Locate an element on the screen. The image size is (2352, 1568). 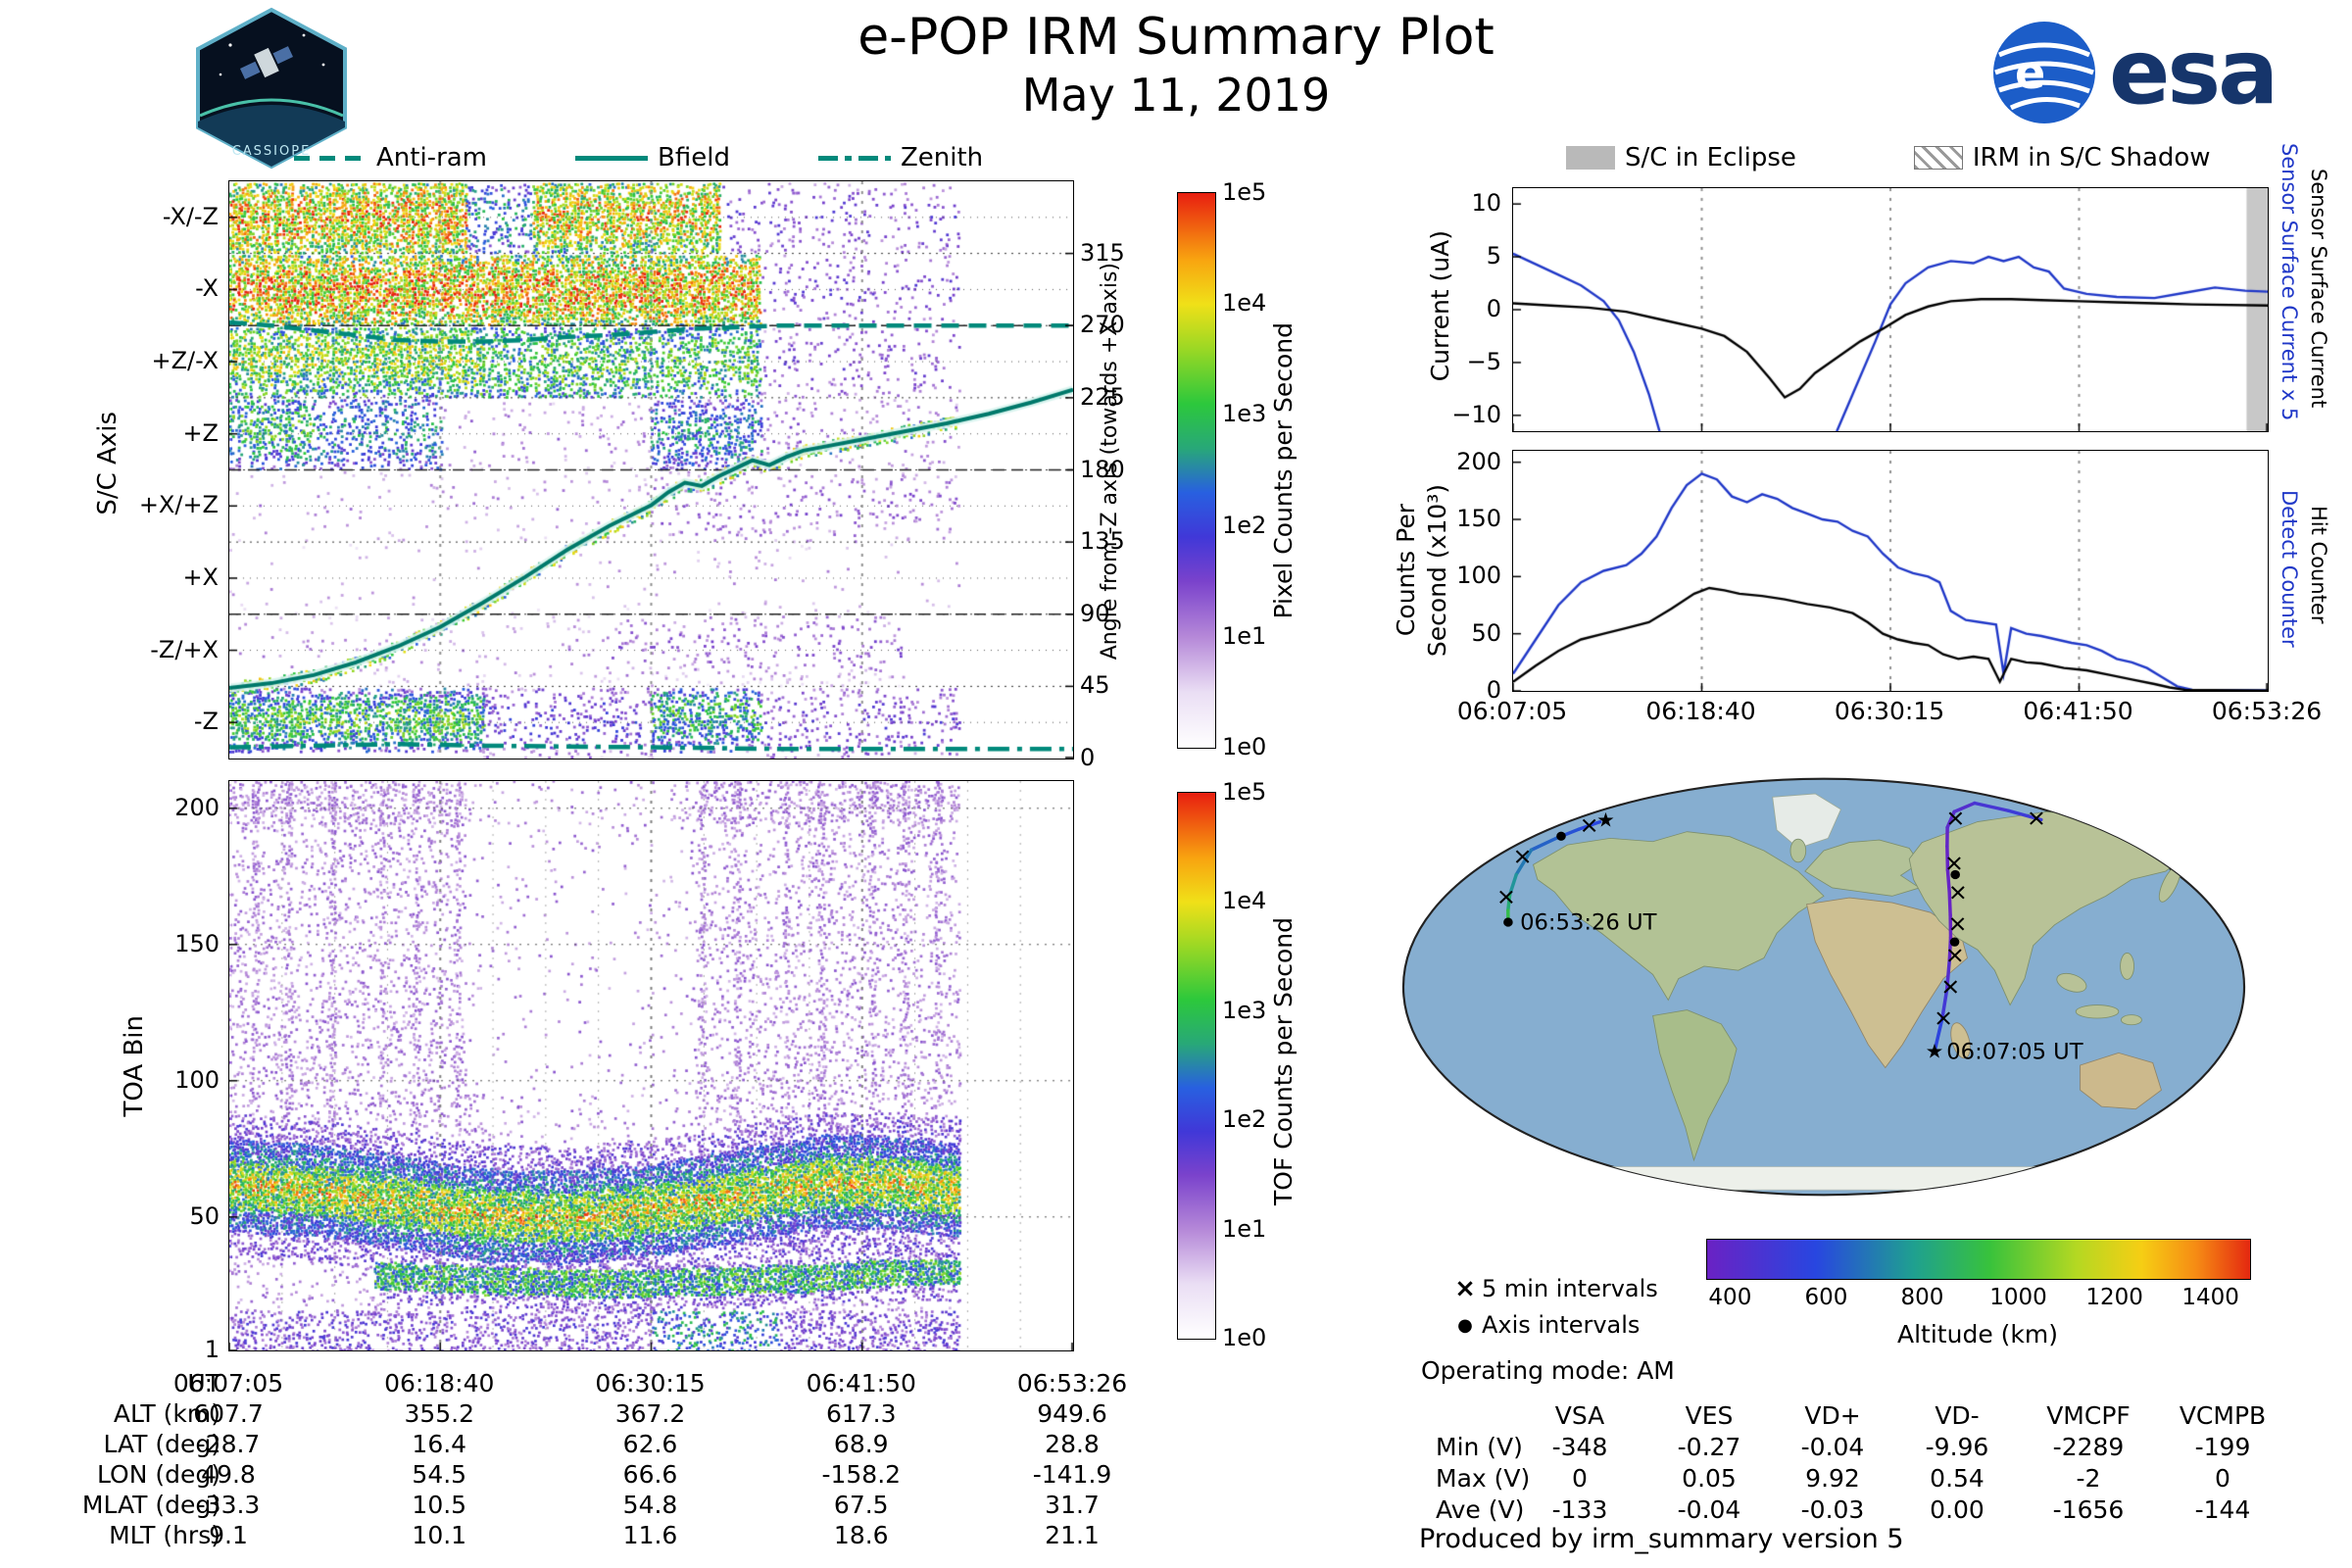
toa-tick-label: 1 is located at coordinates (212, 1349).